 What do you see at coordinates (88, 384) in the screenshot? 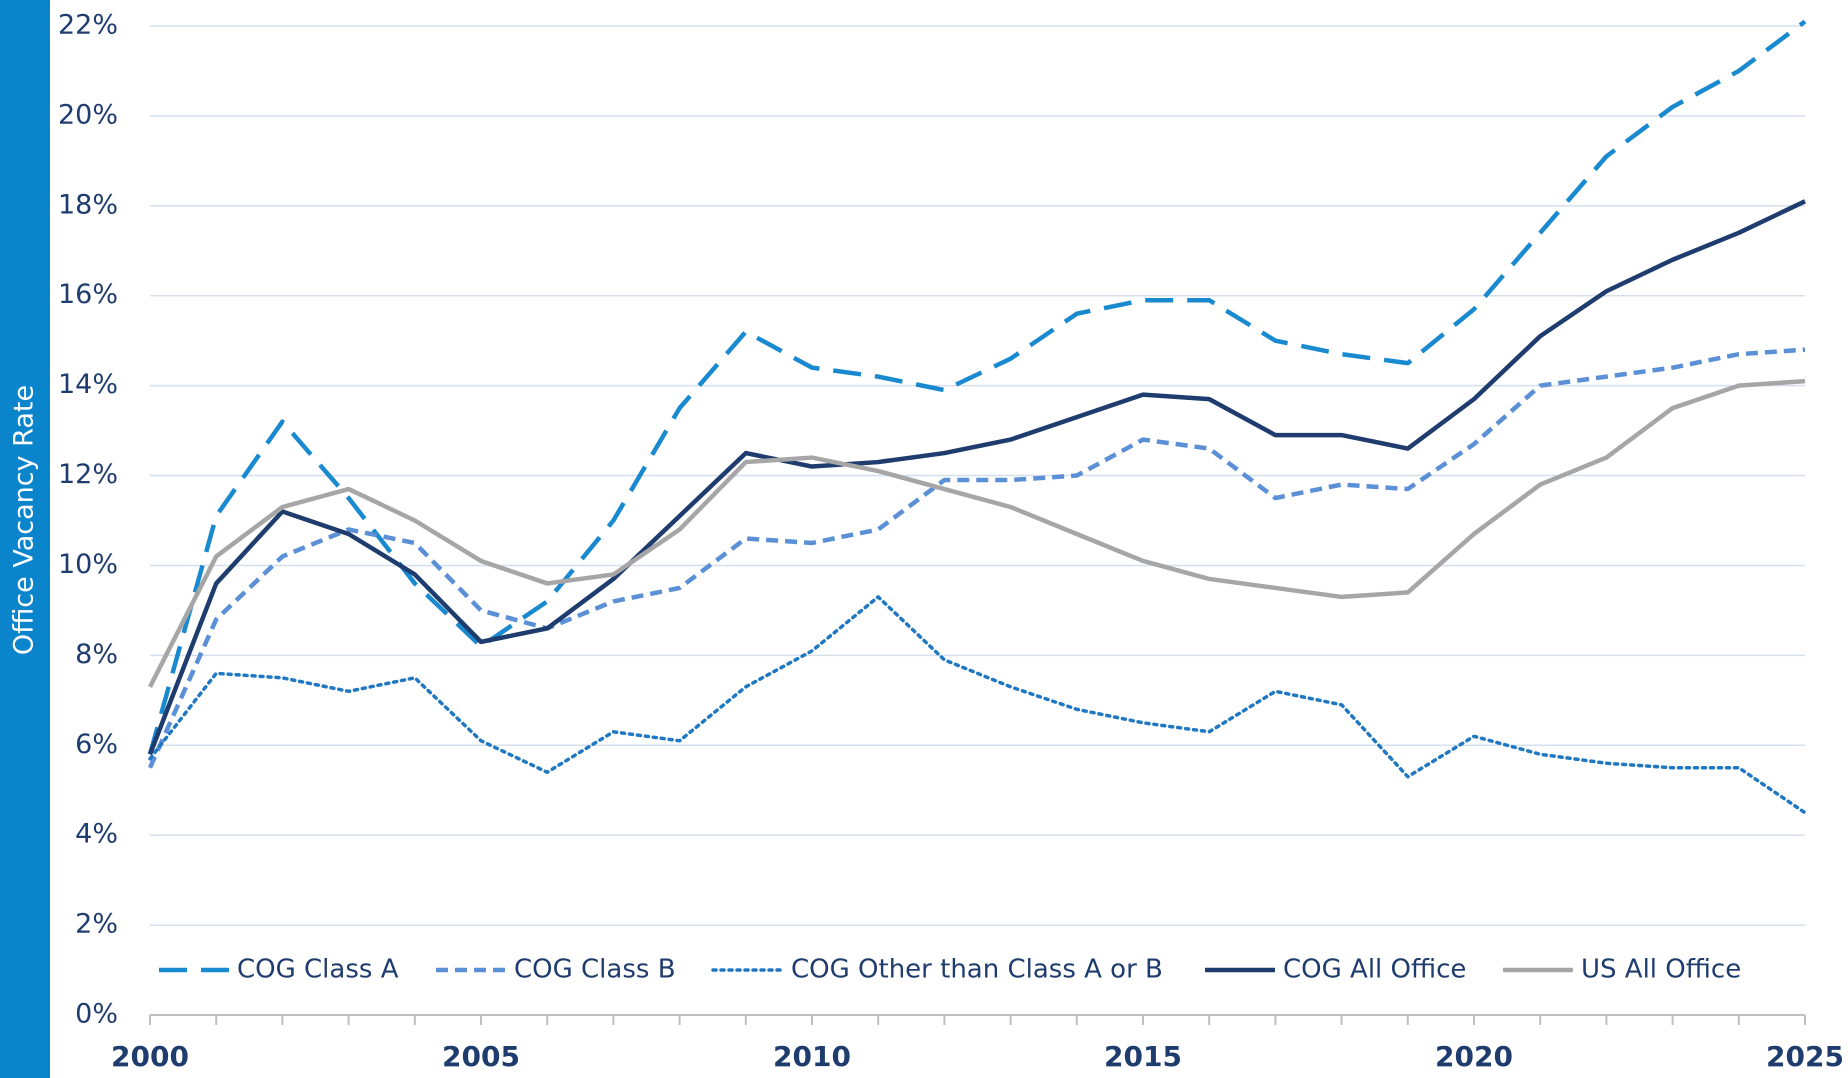
I see `y-tick-label: 14%` at bounding box center [88, 384].